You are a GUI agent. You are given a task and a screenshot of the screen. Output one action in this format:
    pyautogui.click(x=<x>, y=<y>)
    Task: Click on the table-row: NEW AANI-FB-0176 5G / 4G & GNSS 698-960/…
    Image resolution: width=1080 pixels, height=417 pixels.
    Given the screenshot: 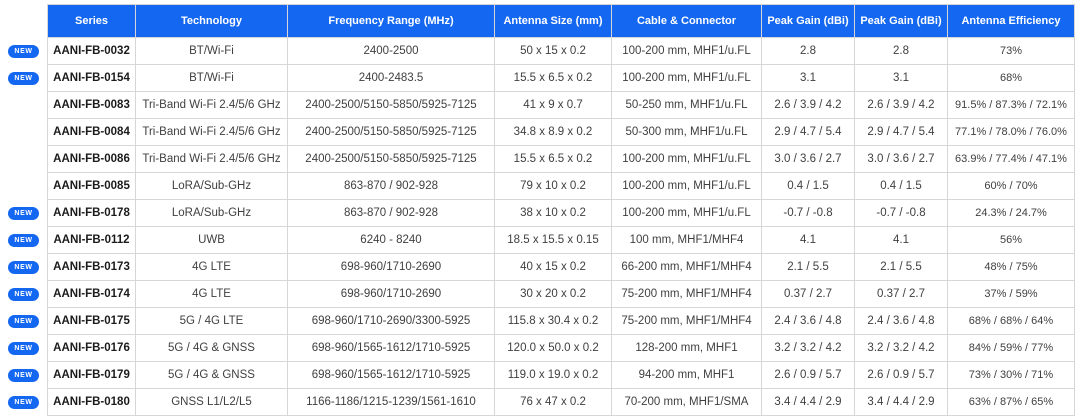 What is the action you would take?
    pyautogui.click(x=537, y=348)
    